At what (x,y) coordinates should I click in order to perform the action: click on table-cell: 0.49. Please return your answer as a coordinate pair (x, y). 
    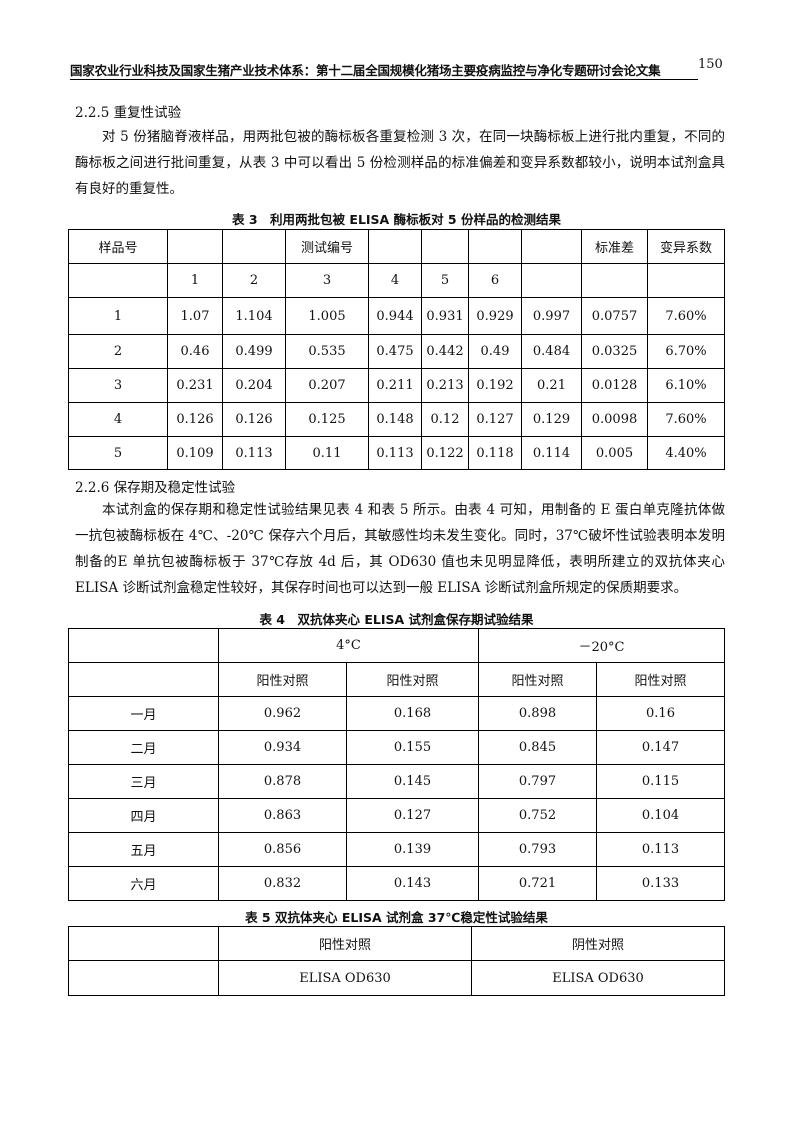
    Looking at the image, I should click on (495, 351).